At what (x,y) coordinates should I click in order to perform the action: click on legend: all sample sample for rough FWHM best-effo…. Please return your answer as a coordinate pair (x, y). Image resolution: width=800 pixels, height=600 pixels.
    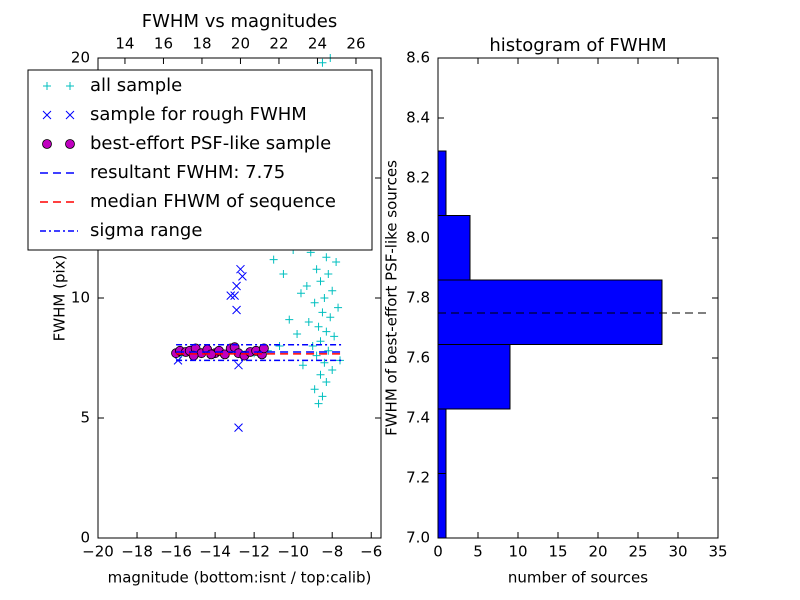
    Looking at the image, I should click on (200, 160).